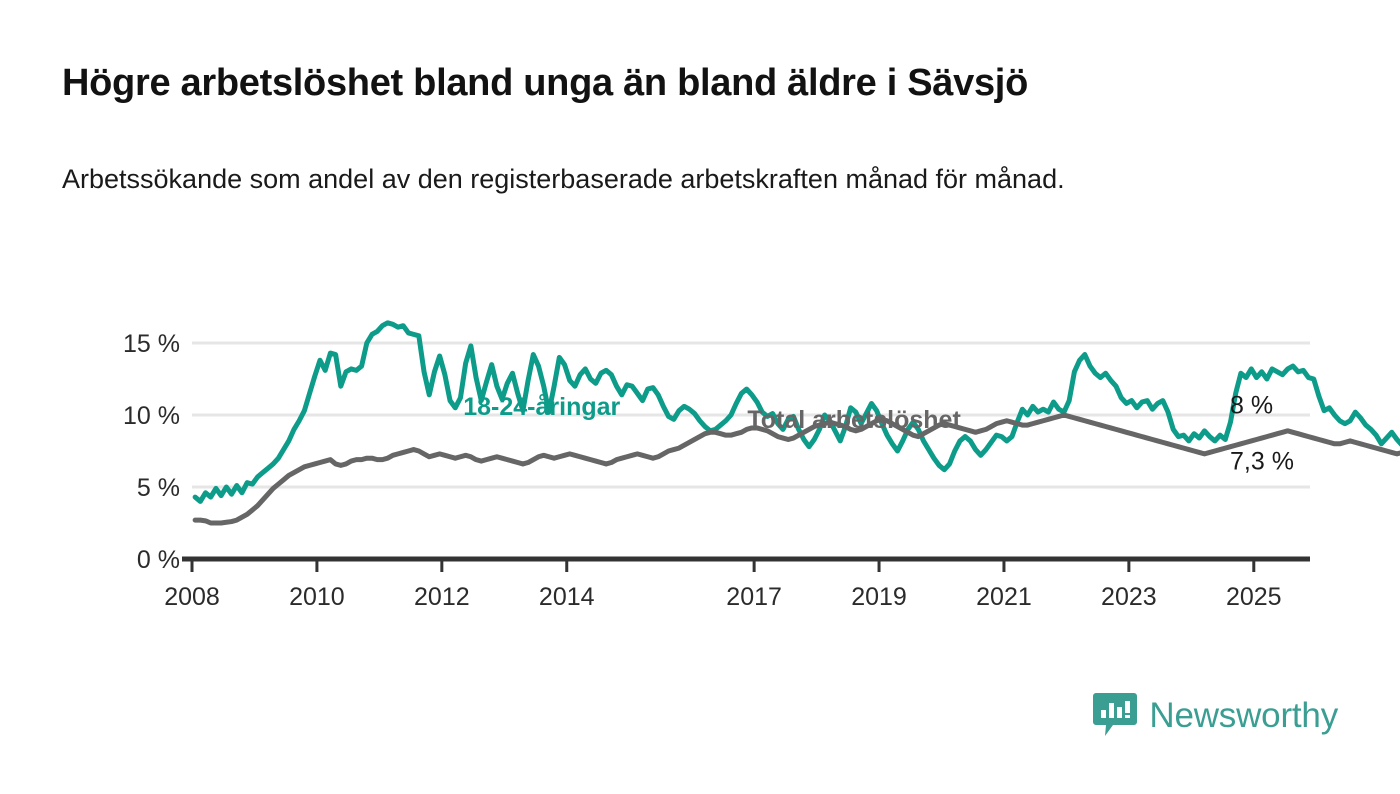 The width and height of the screenshot is (1400, 794). I want to click on x-axis-tick-label: 2012, so click(442, 597).